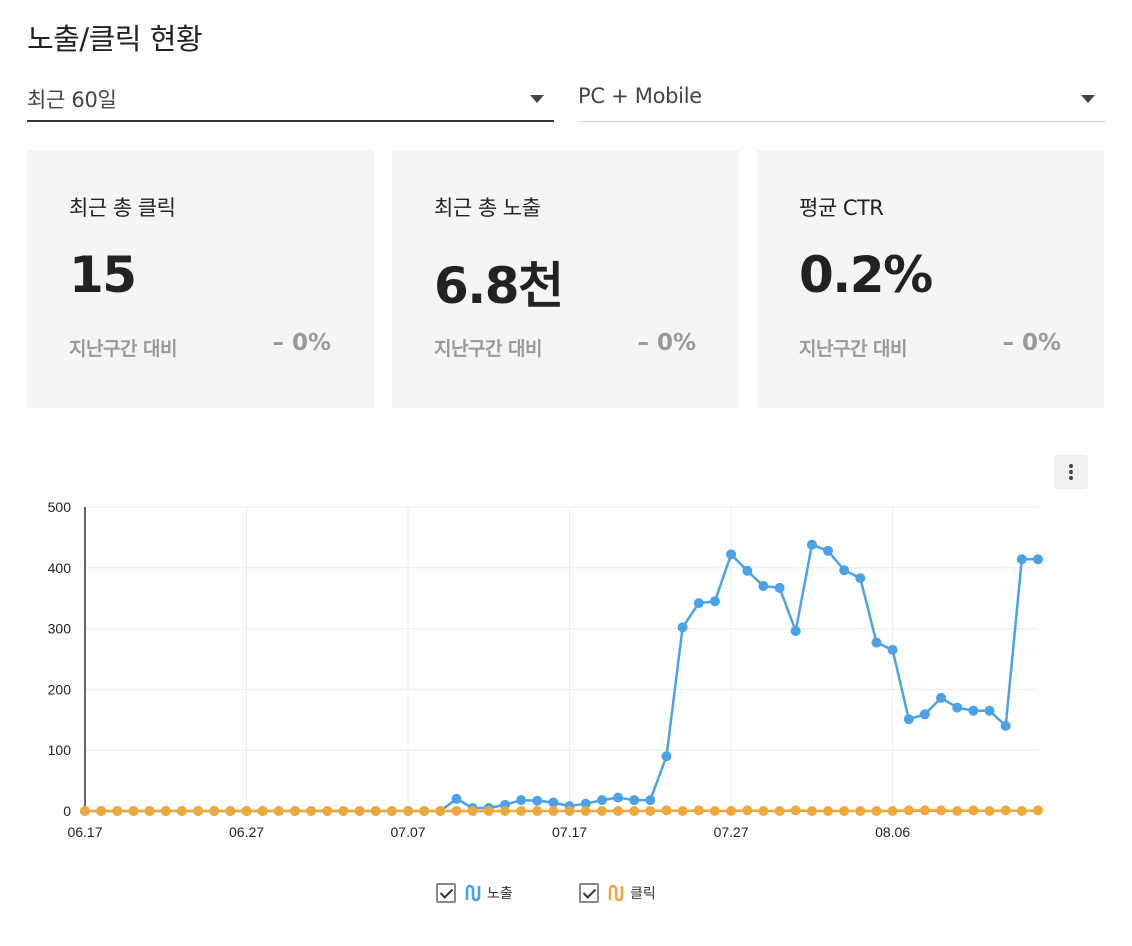 This screenshot has width=1132, height=946. Describe the element at coordinates (60, 629) in the screenshot. I see `y-tick-label: 300` at that location.